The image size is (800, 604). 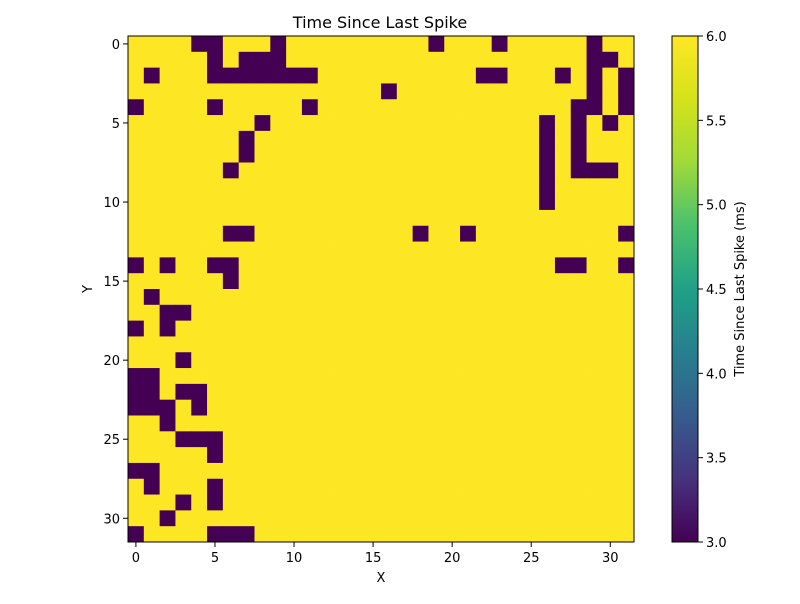 What do you see at coordinates (531, 558) in the screenshot?
I see `x-tick-label: 25` at bounding box center [531, 558].